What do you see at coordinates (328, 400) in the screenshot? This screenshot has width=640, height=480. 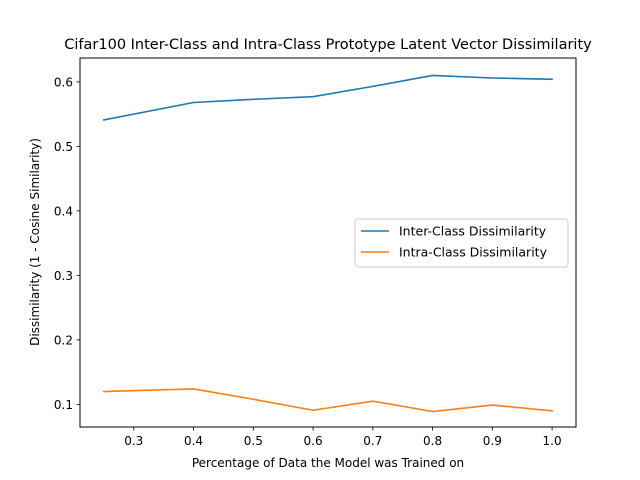 I see `series-line-intra-class` at bounding box center [328, 400].